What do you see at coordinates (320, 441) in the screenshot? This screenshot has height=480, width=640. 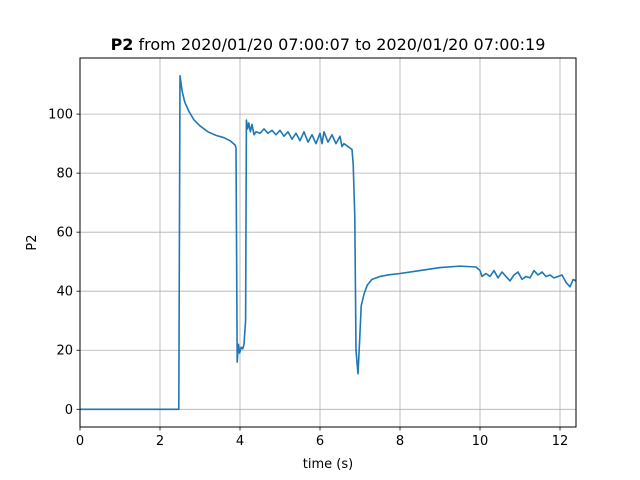 I see `x-tick-label: 6` at bounding box center [320, 441].